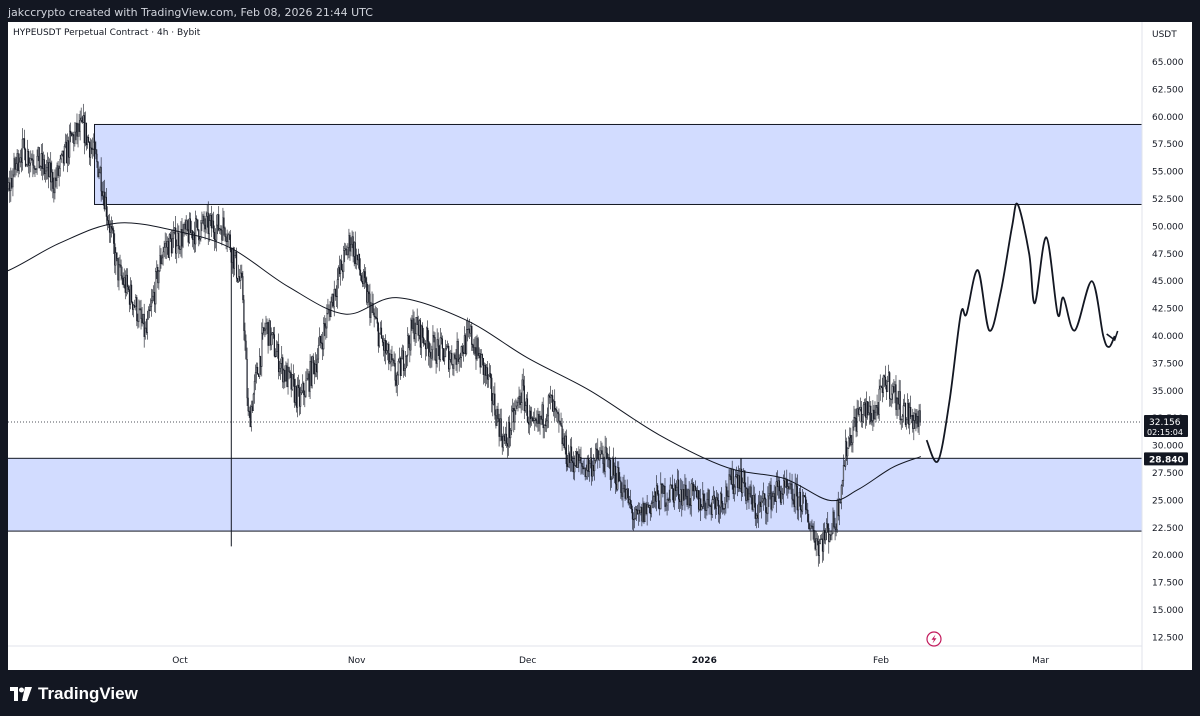  Describe the element at coordinates (934, 639) in the screenshot. I see `bolt-icon` at that location.